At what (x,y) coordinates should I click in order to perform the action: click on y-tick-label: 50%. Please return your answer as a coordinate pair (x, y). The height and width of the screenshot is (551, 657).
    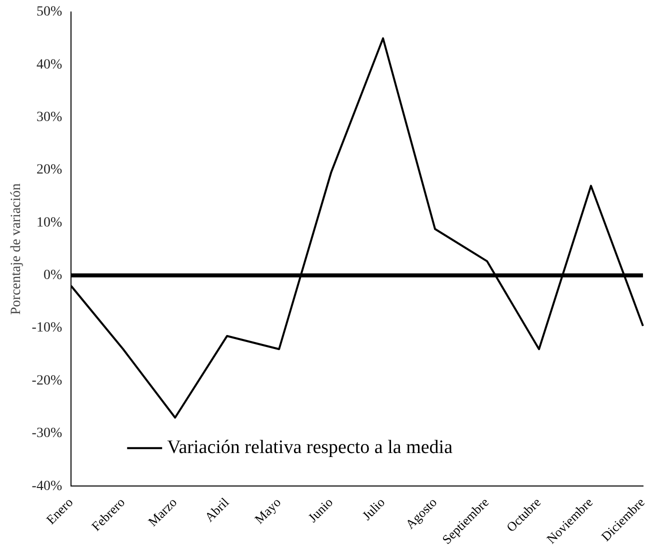
    Looking at the image, I should click on (49, 12).